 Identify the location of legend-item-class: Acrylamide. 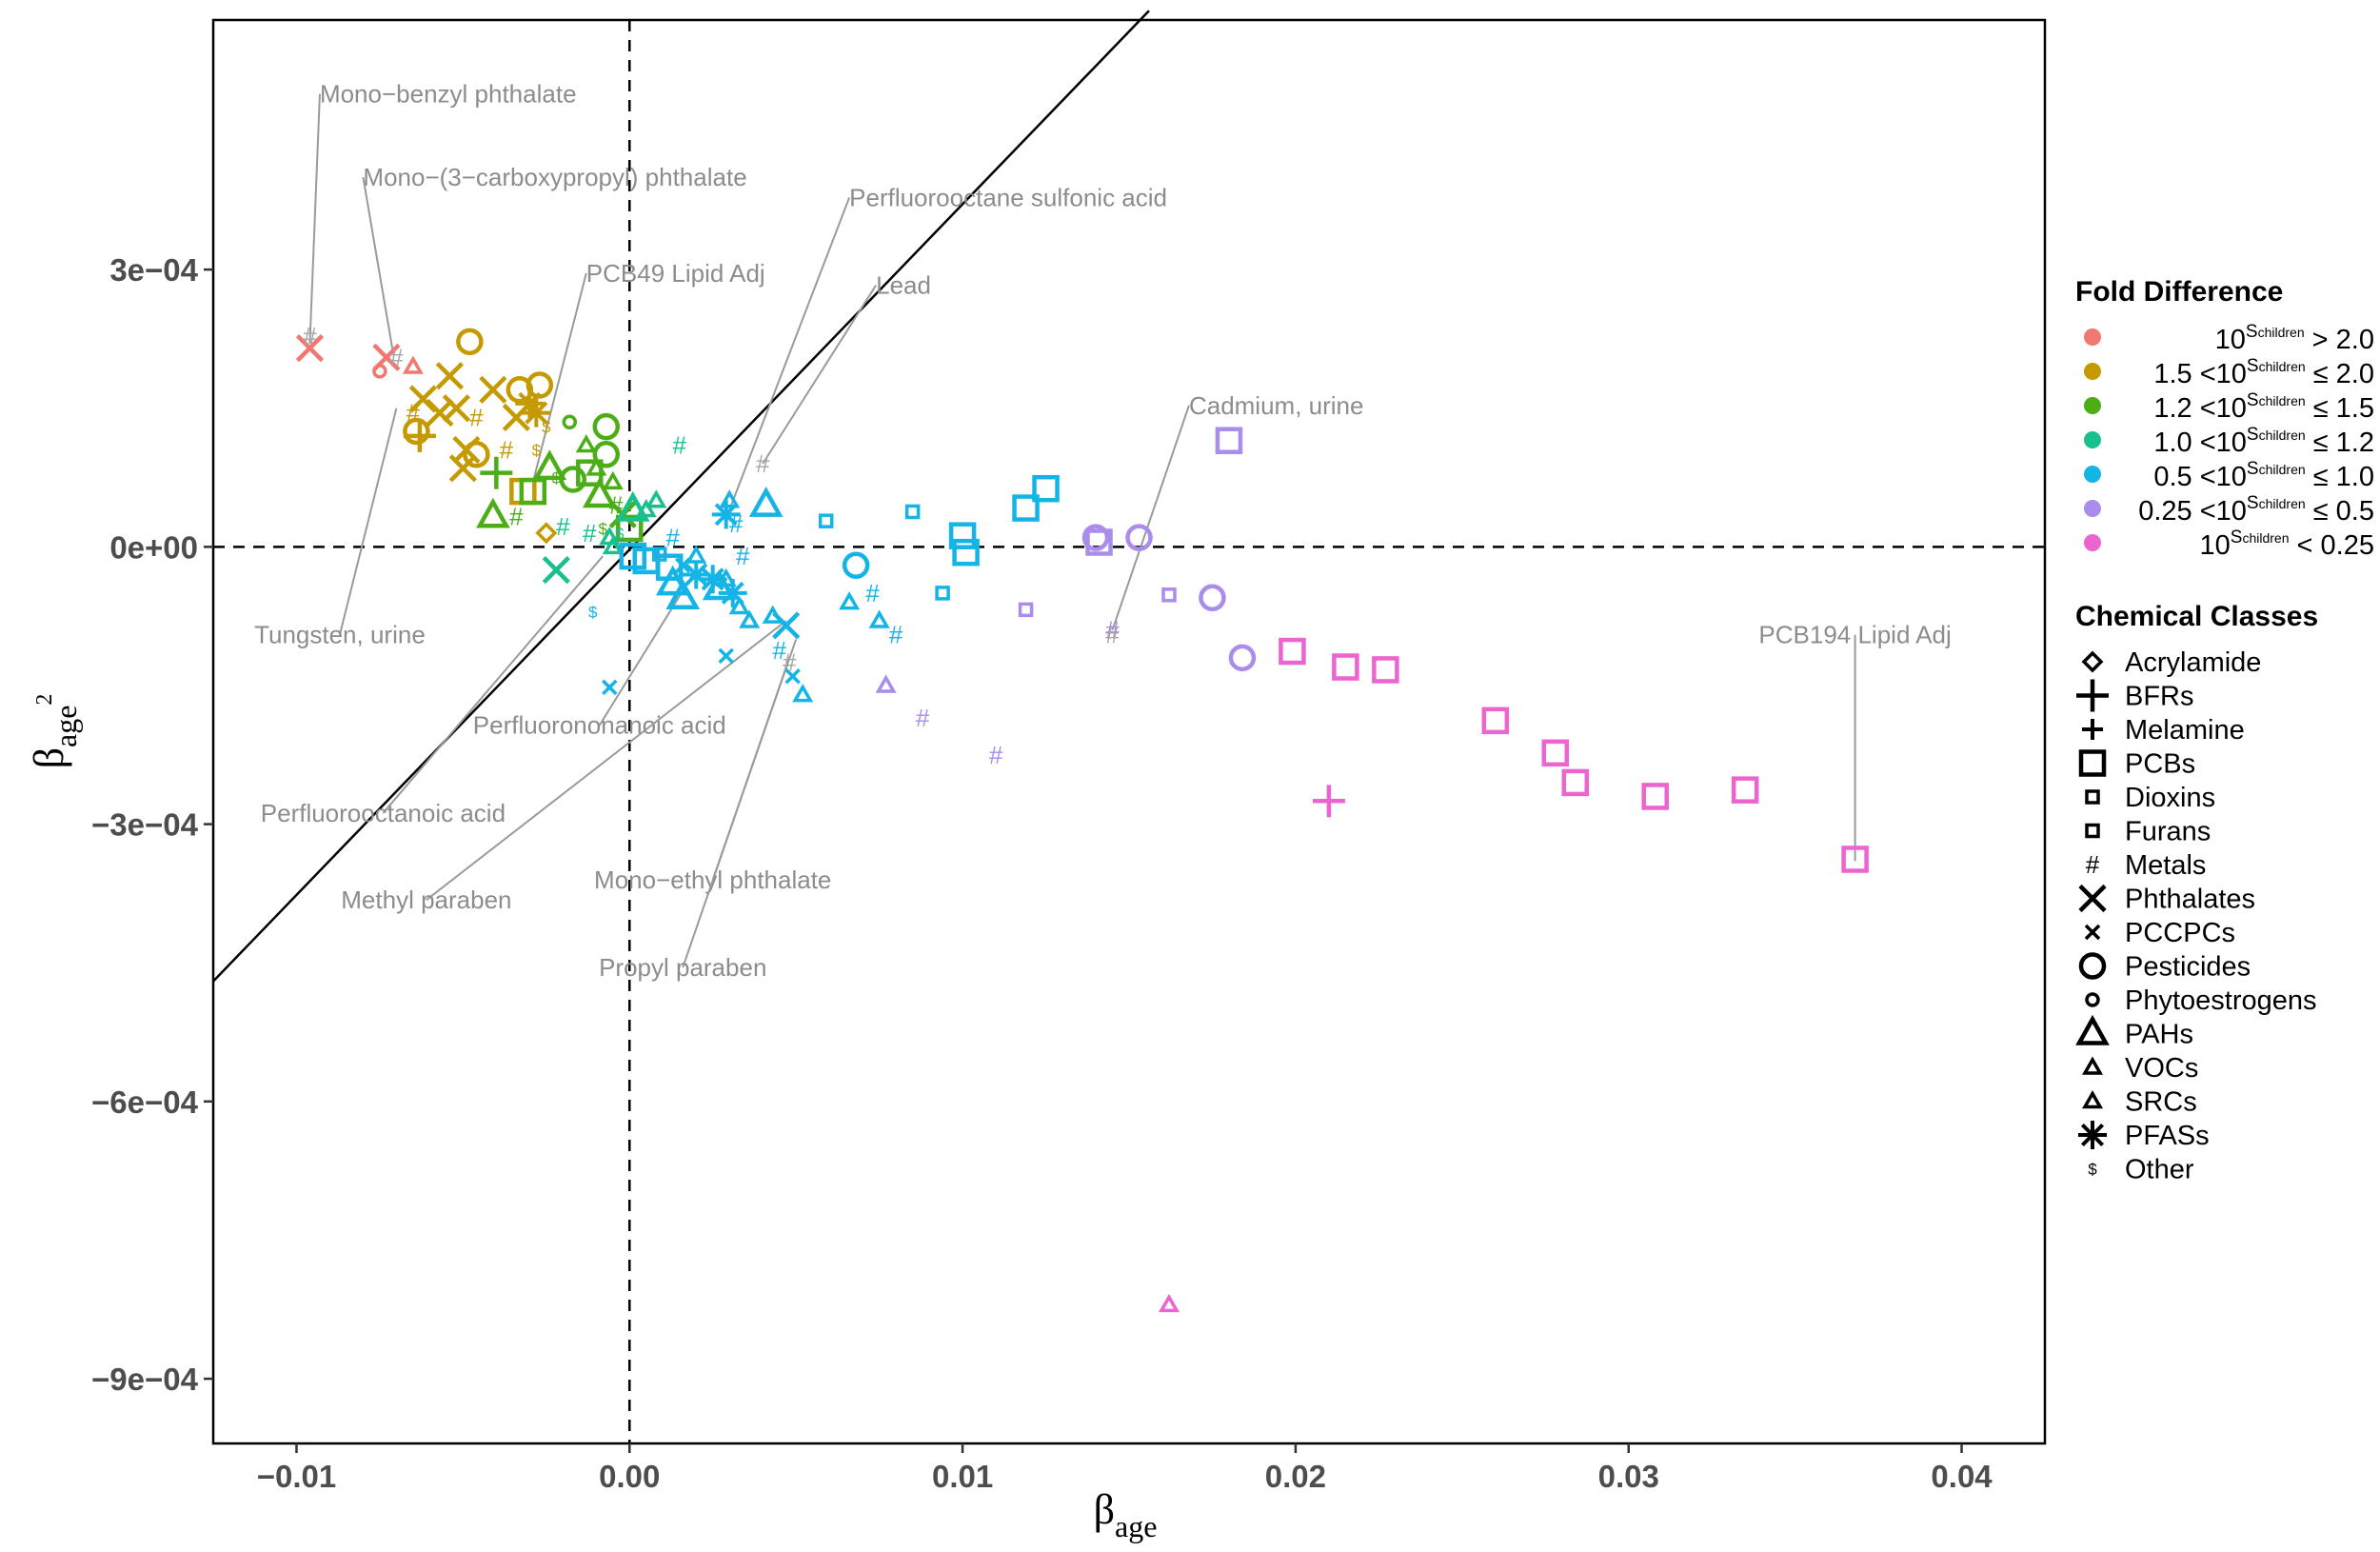
(2171, 662).